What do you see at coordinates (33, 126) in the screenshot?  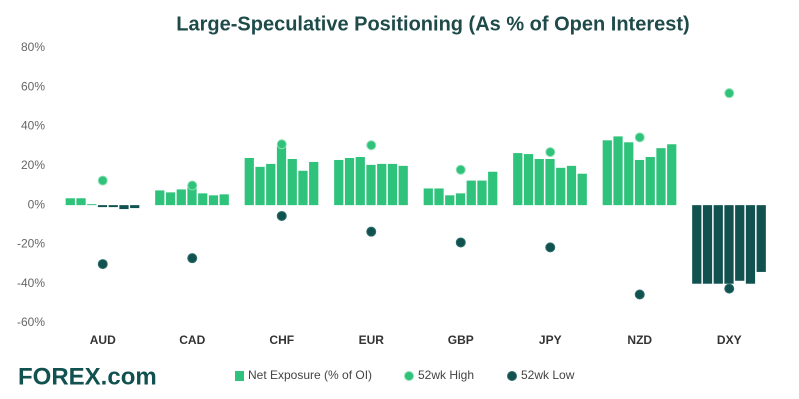 I see `y-tick-label: 40%` at bounding box center [33, 126].